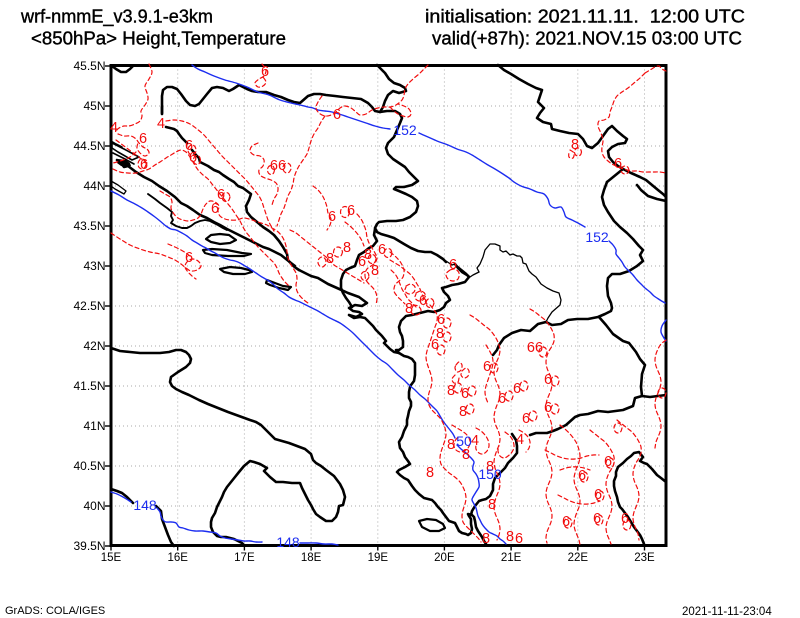 This screenshot has height=618, width=800. What do you see at coordinates (158, 39) in the screenshot?
I see `svg-text: <850hPa> Height,Temperature` at bounding box center [158, 39].